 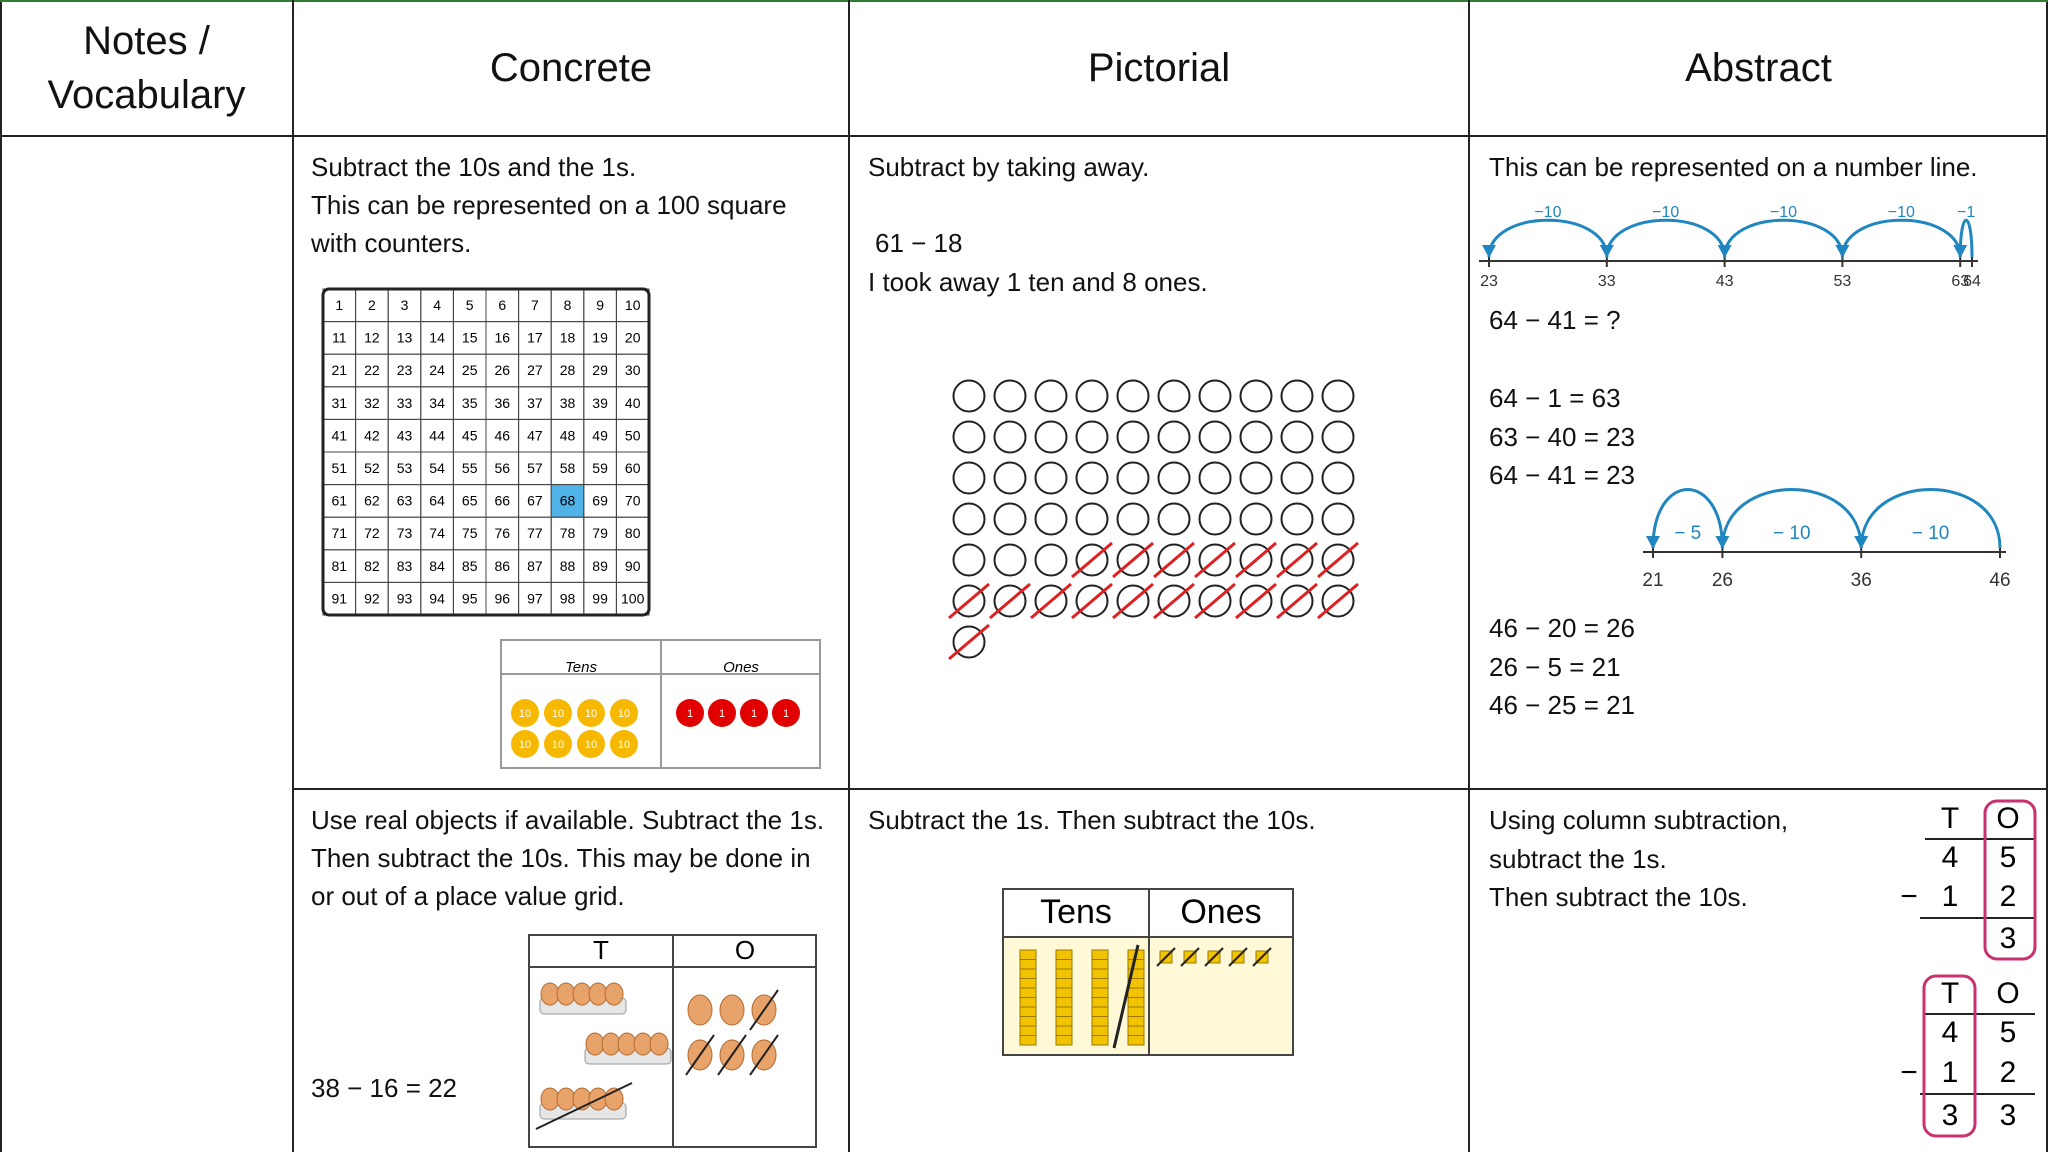 What do you see at coordinates (1949, 1056) in the screenshot?
I see `highlight-box` at bounding box center [1949, 1056].